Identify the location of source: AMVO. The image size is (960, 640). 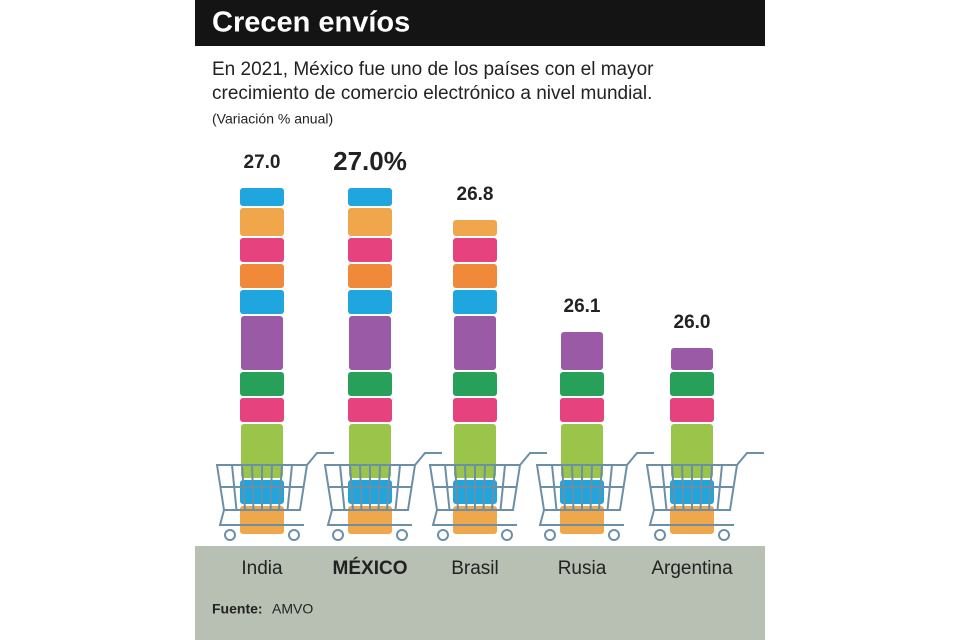
(292, 609).